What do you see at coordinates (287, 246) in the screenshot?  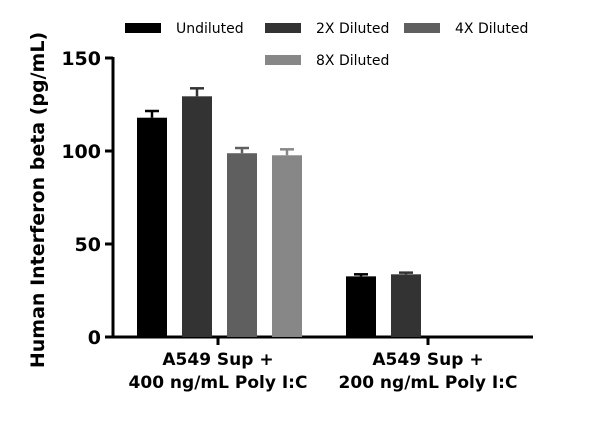 I see `bar-8x-diluted` at bounding box center [287, 246].